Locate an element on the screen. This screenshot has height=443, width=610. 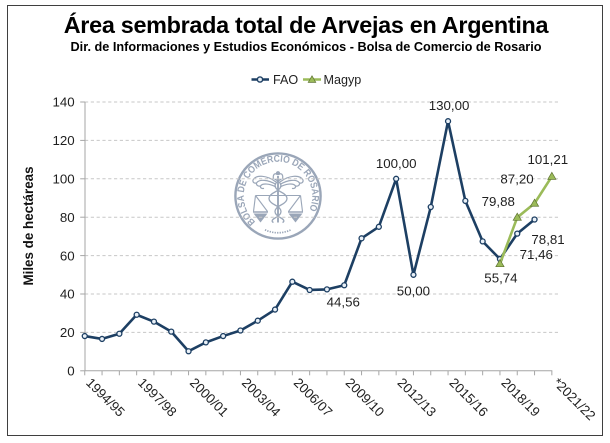
fao-data-label: 100,00 is located at coordinates (396, 163).